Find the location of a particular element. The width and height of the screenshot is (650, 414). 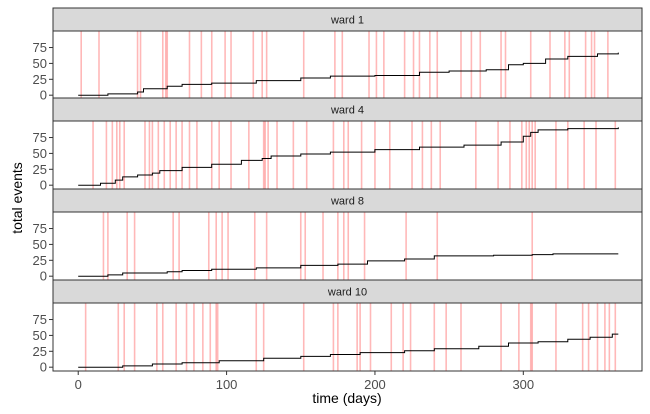

x-axis-title: time (days) is located at coordinates (346, 398).